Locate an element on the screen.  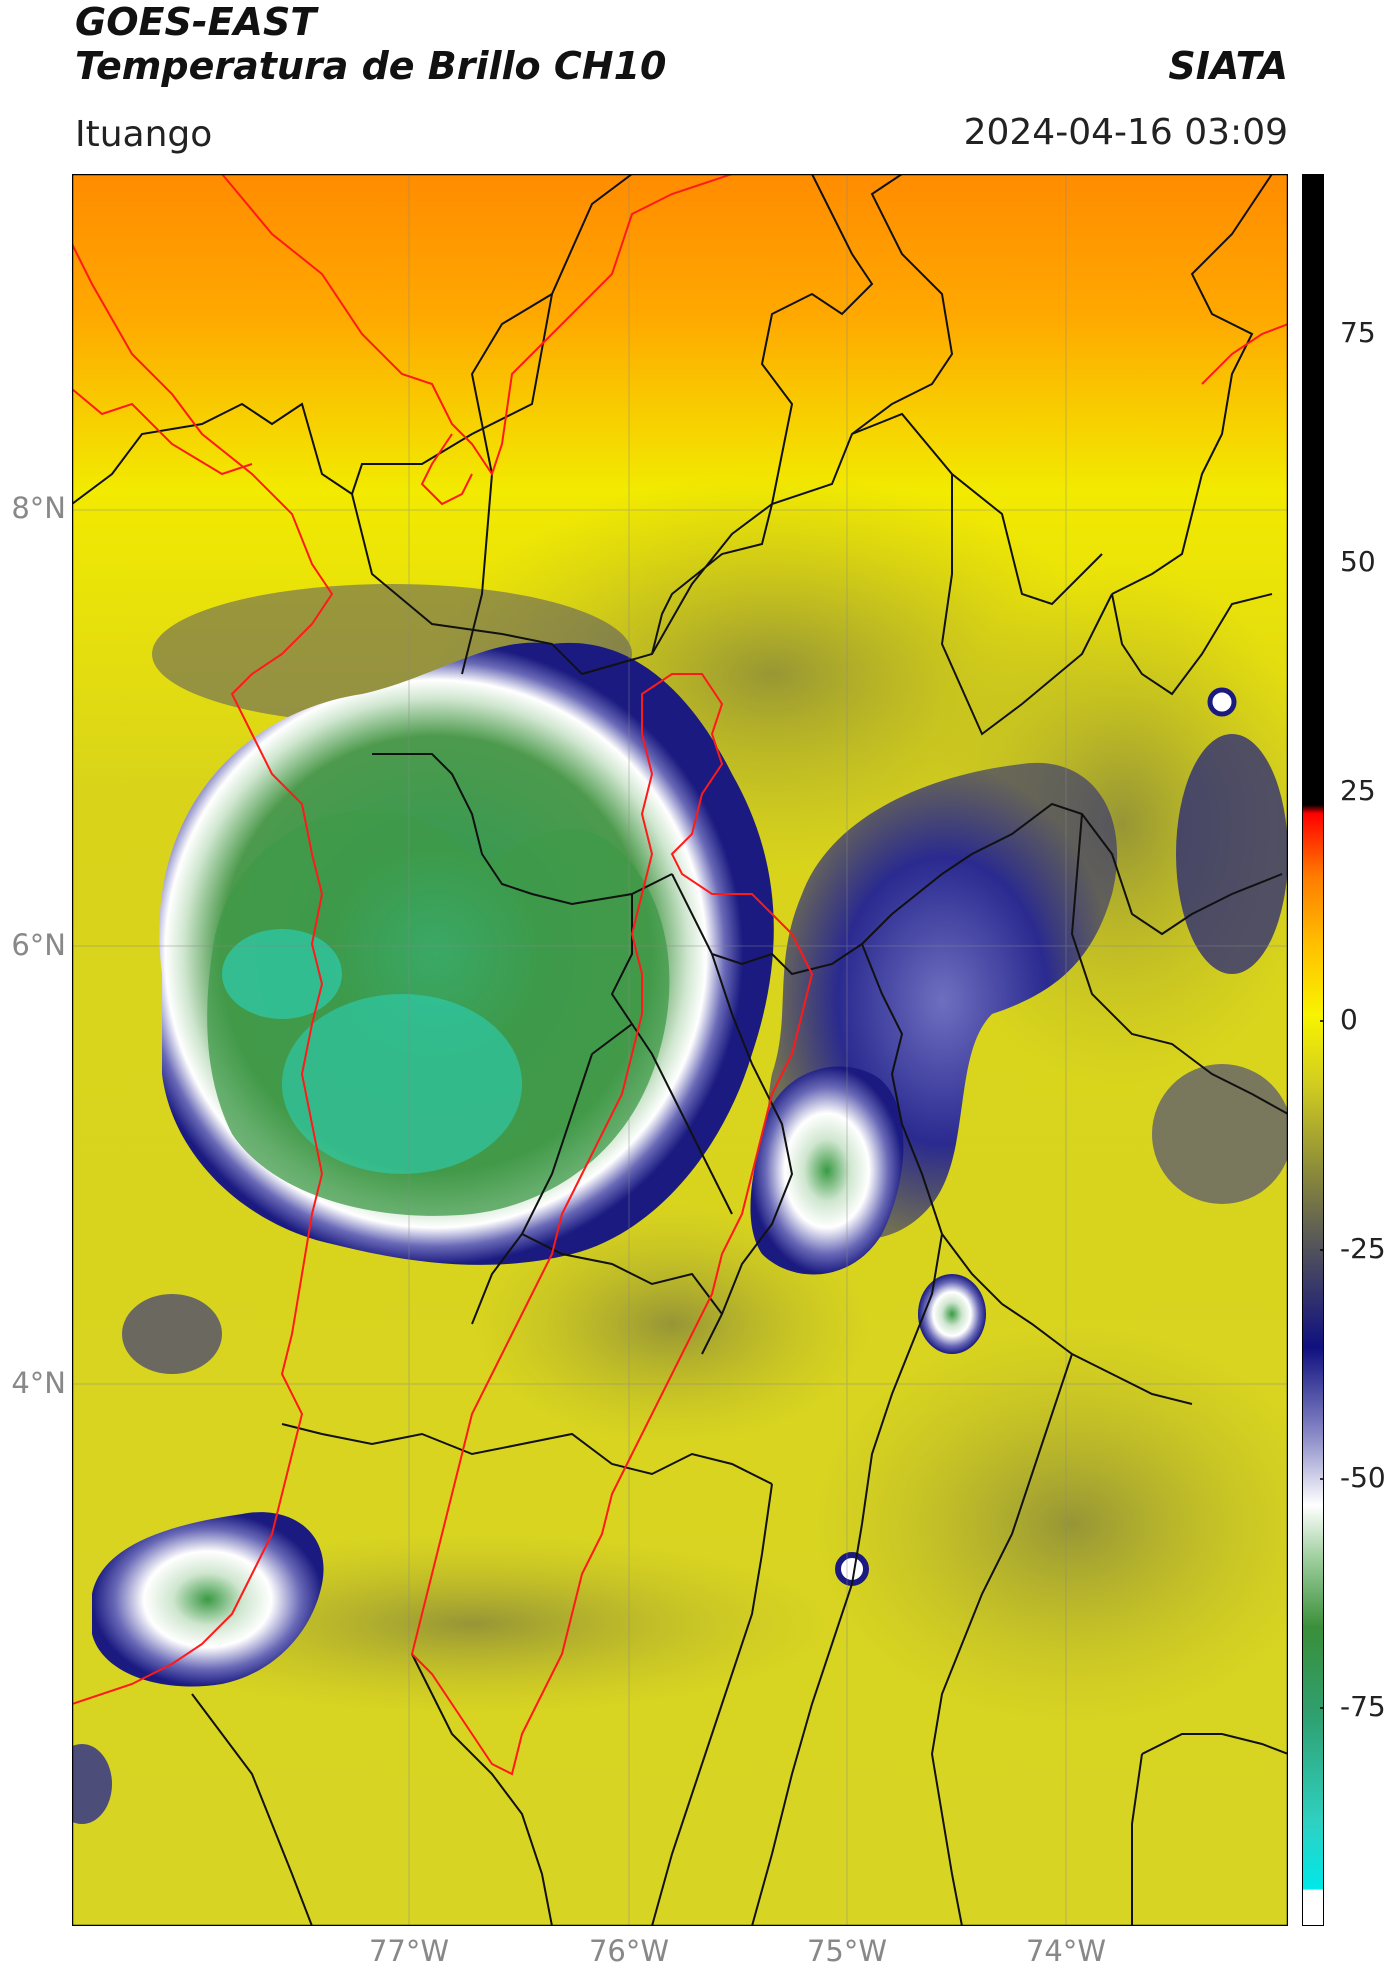
colorbar-tick-0: 0 is located at coordinates (1349, 1019).